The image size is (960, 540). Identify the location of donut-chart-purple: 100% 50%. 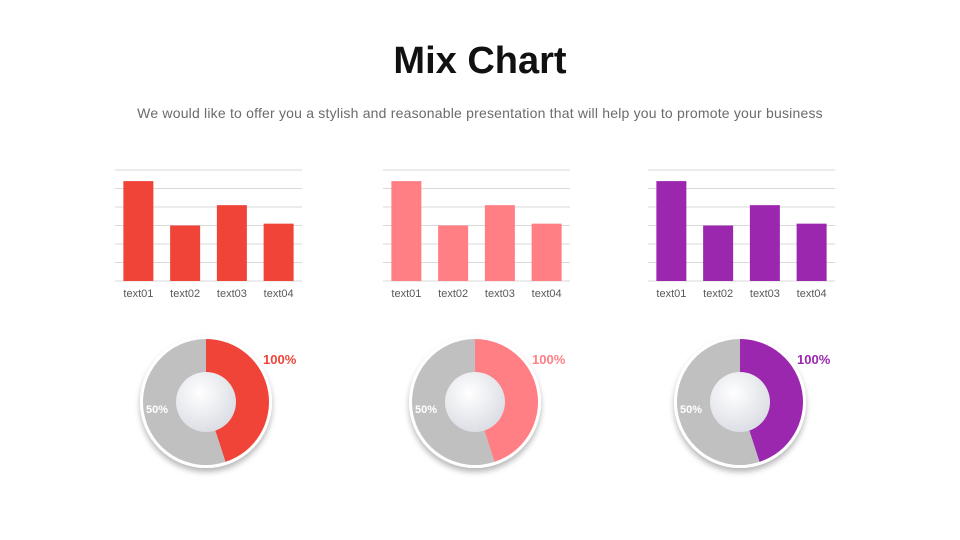
(749, 405).